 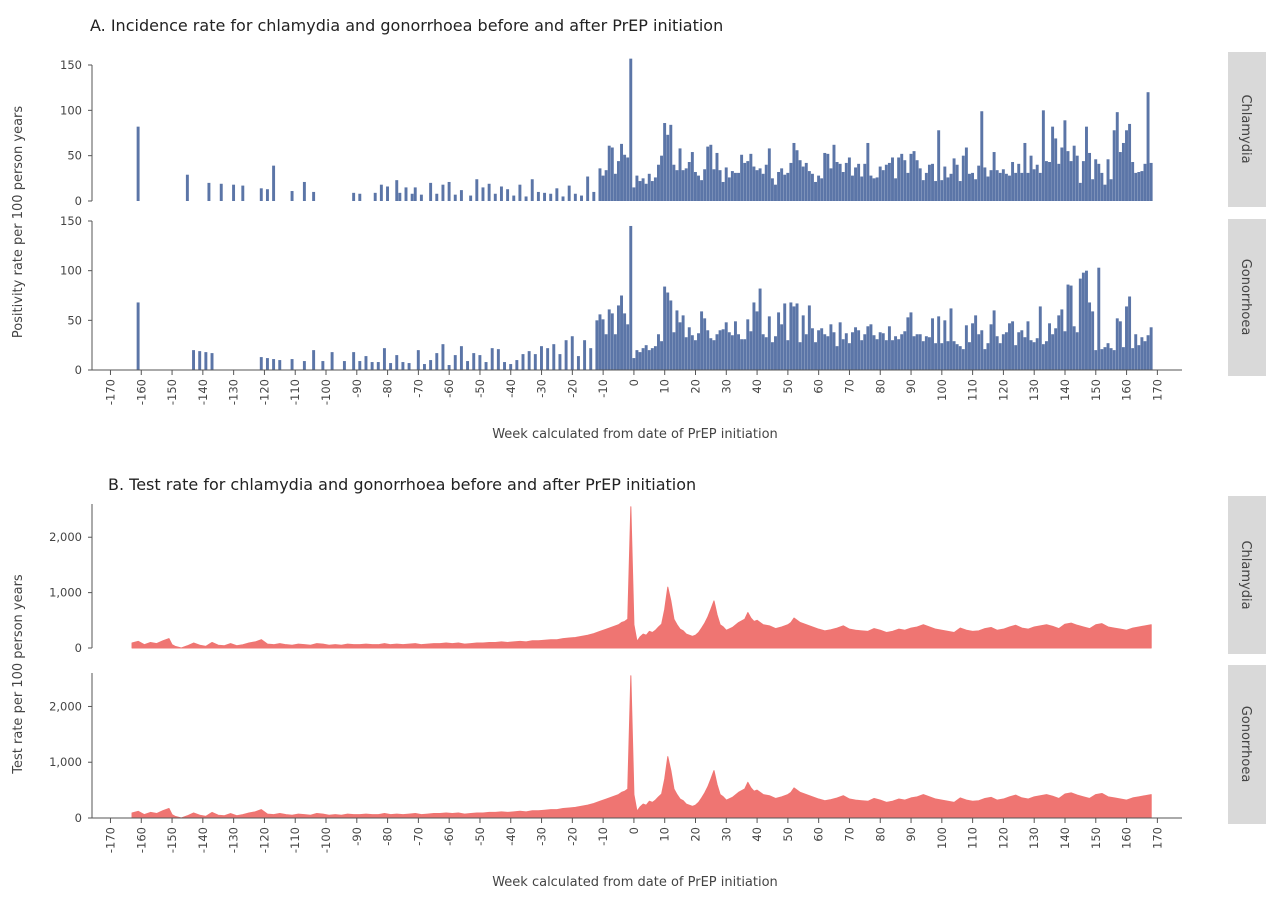 I want to click on x-tick-label: 120, so click(x=1003, y=390).